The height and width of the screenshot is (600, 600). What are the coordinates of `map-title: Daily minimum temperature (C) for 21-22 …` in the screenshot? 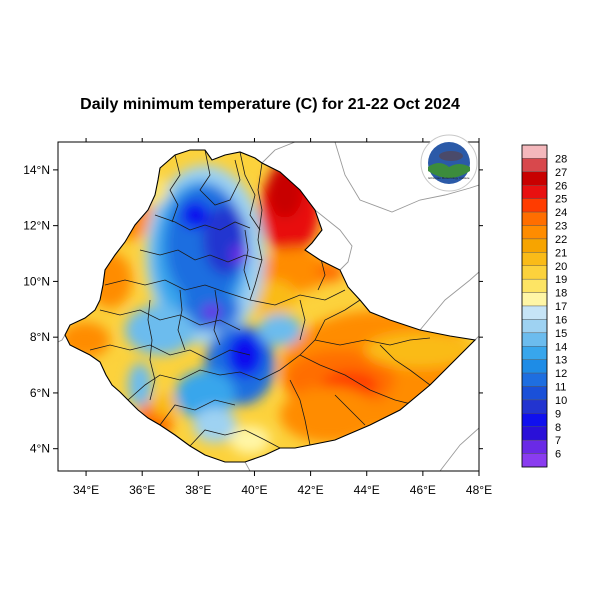 It's located at (270, 104).